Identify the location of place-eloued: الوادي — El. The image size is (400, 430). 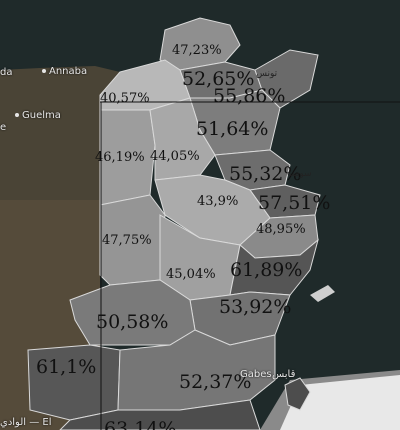
(26, 422).